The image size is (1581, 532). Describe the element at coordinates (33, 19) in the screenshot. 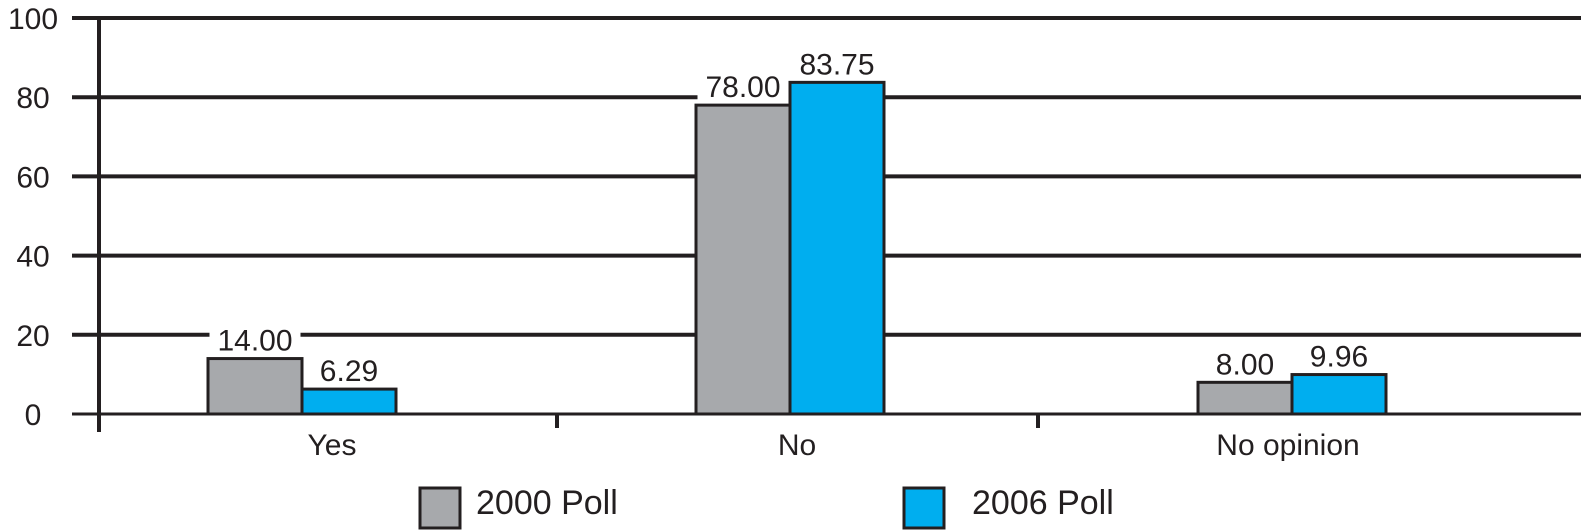

I see `y-tick-label: 100` at that location.